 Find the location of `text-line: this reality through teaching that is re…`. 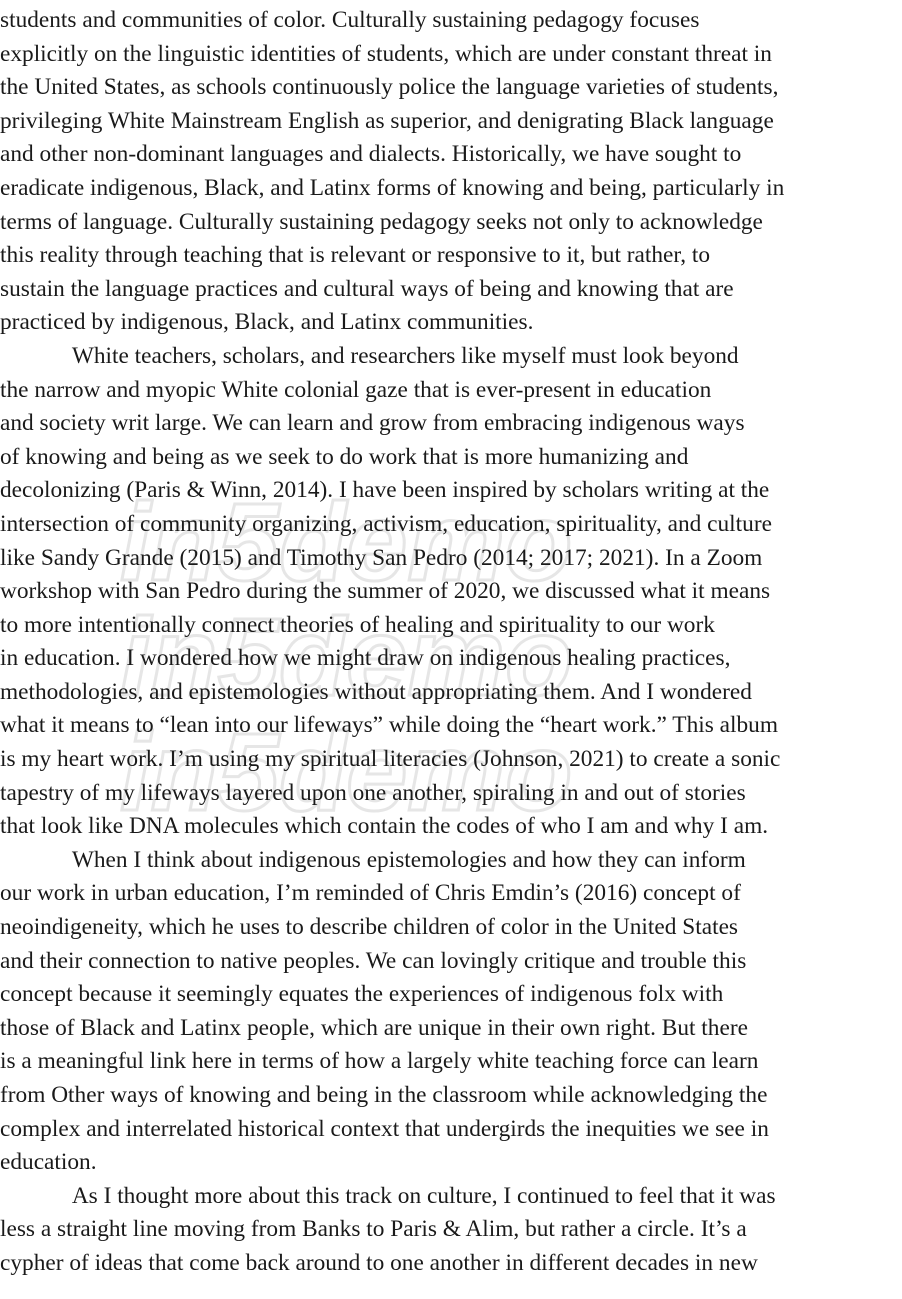

text-line: this reality through teaching that is re… is located at coordinates (355, 255).